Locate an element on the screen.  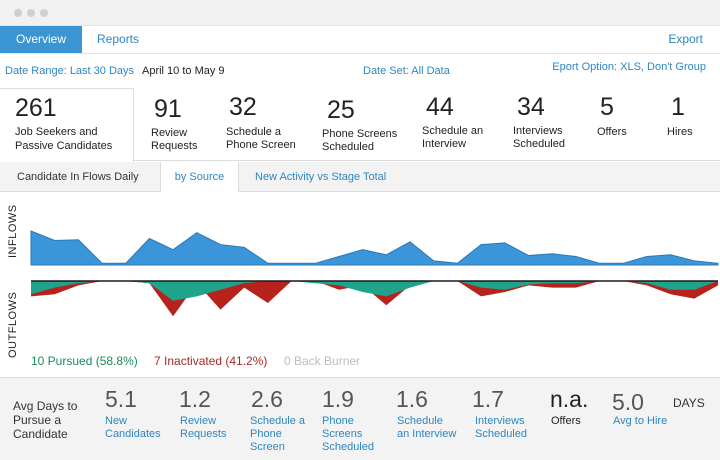
date-range-selector: Date Range: Last 30 Days is located at coordinates (70, 71).